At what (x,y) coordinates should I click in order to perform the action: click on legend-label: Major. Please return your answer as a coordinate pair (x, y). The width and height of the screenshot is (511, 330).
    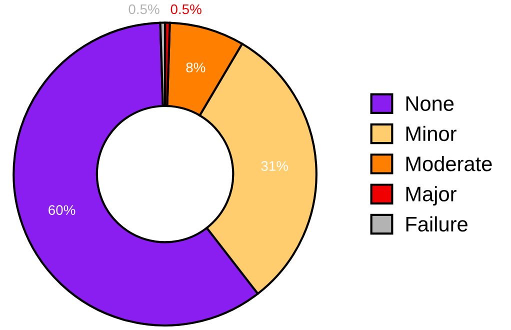
    Looking at the image, I should click on (431, 196).